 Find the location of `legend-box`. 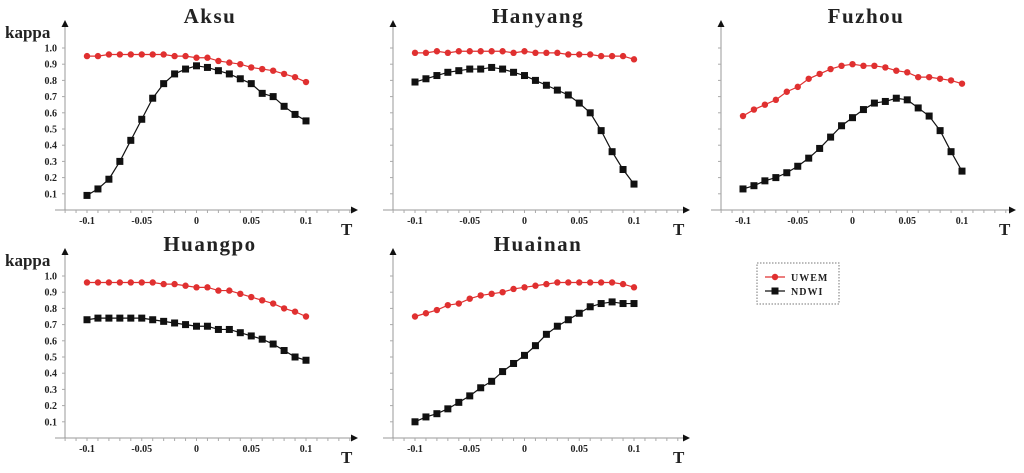

legend-box is located at coordinates (798, 283).